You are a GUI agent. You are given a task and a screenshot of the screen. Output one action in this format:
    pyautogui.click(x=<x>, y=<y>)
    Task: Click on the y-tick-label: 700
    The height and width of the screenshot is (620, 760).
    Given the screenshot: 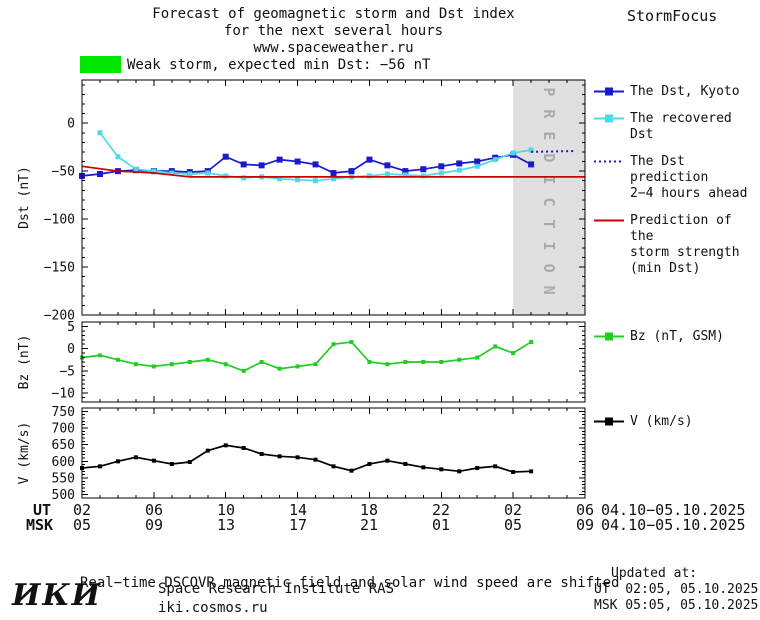 What is the action you would take?
    pyautogui.click(x=63, y=429)
    